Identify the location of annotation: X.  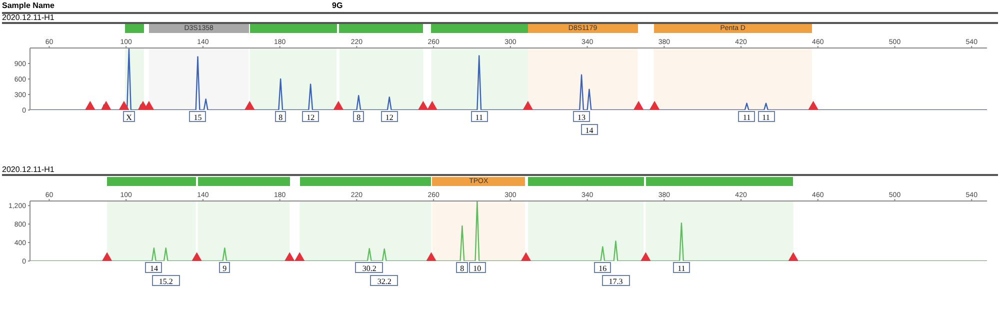
(129, 116).